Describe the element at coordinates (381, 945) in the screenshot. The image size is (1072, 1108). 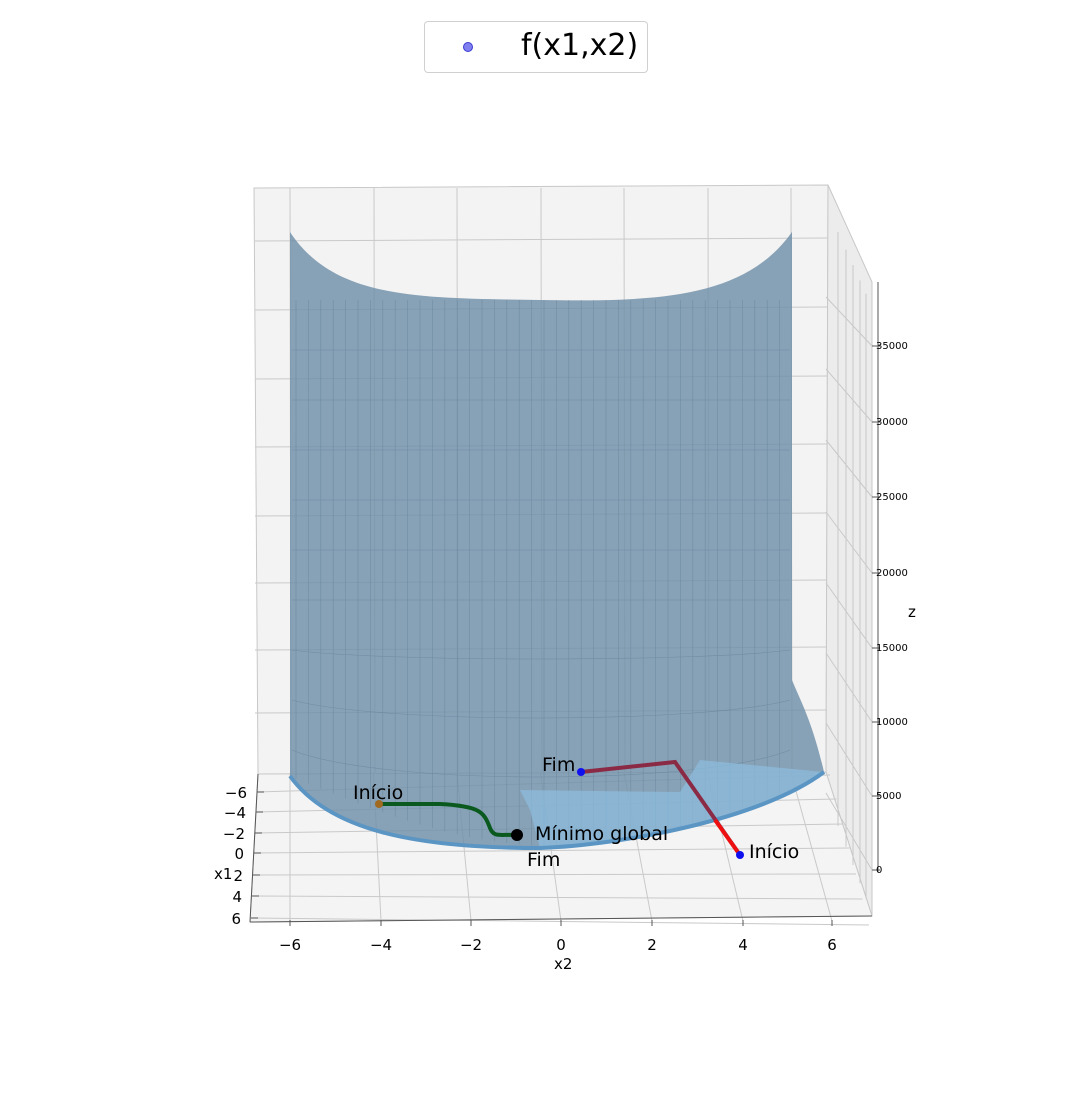
I see `x2-tick-label: −4` at that location.